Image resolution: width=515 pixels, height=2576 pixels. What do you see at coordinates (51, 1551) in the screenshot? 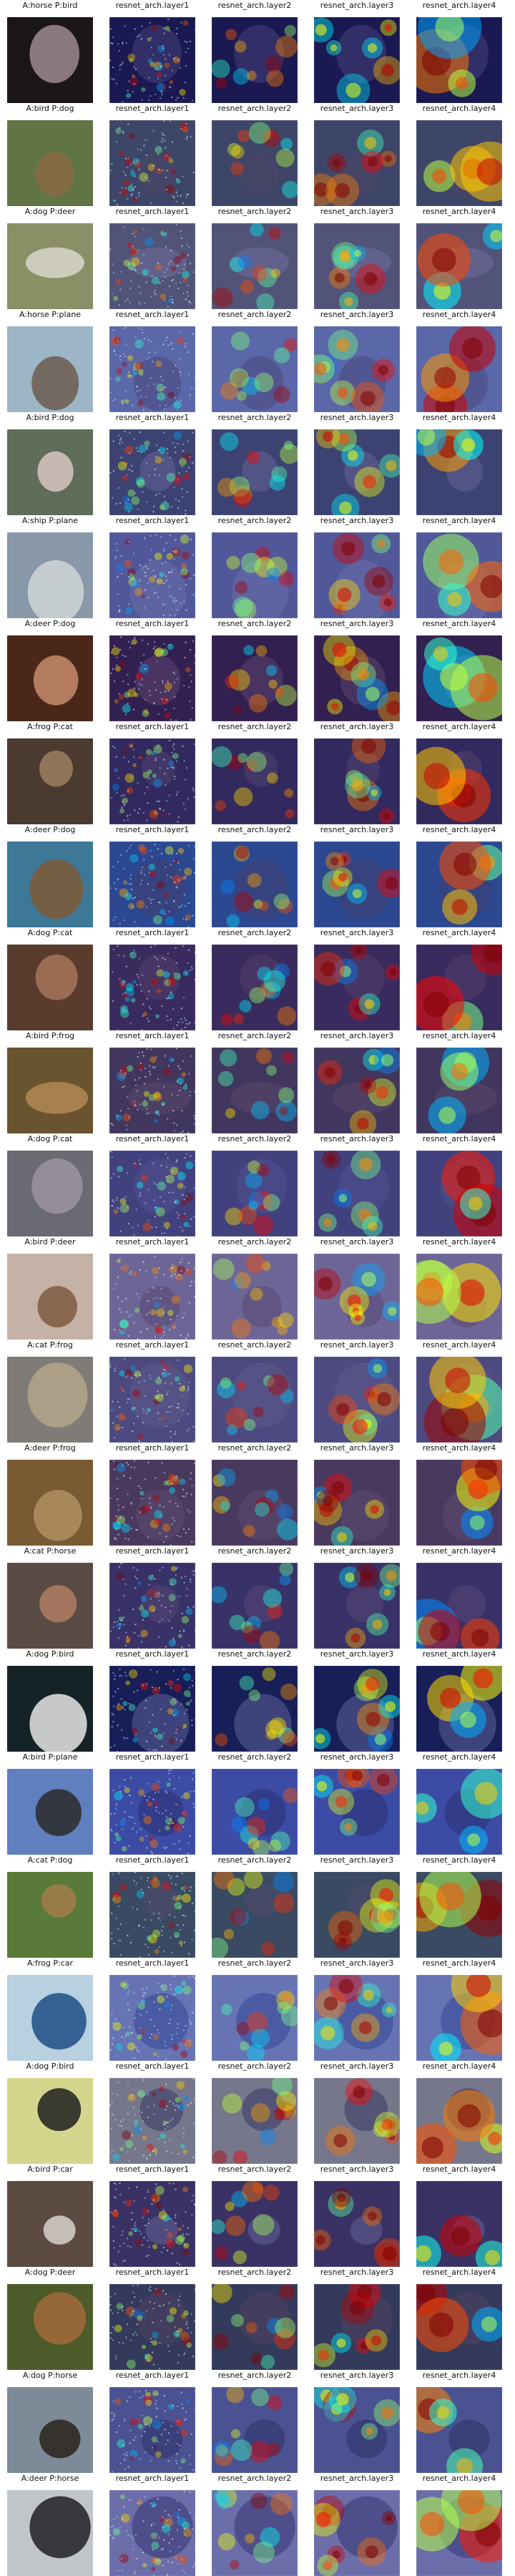
I see `row-title: A:cat P:horse` at bounding box center [51, 1551].